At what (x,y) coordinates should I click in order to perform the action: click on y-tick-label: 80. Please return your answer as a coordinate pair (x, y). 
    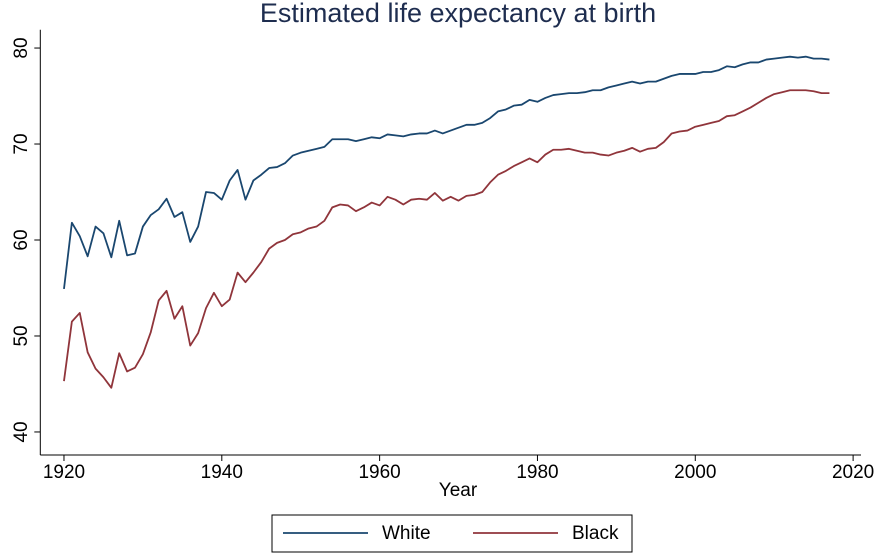
    Looking at the image, I should click on (21, 47).